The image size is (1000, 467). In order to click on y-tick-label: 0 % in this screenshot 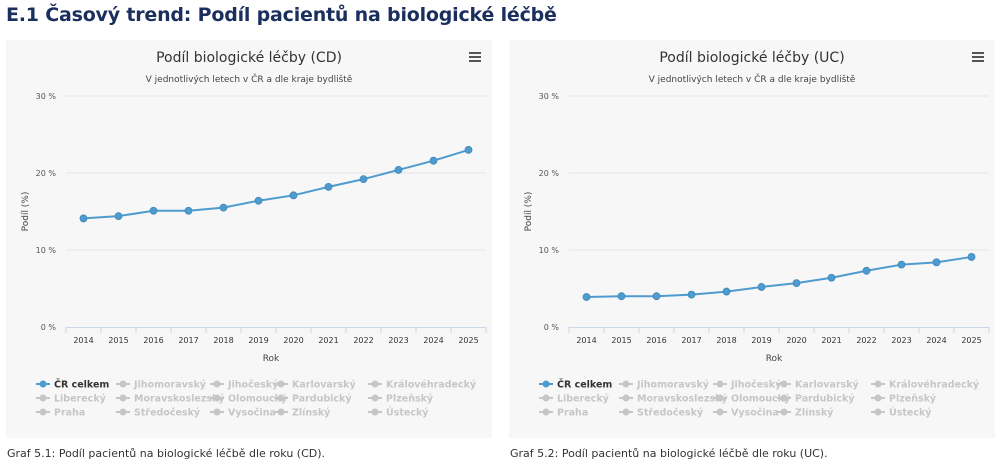, I will do `click(49, 327)`.